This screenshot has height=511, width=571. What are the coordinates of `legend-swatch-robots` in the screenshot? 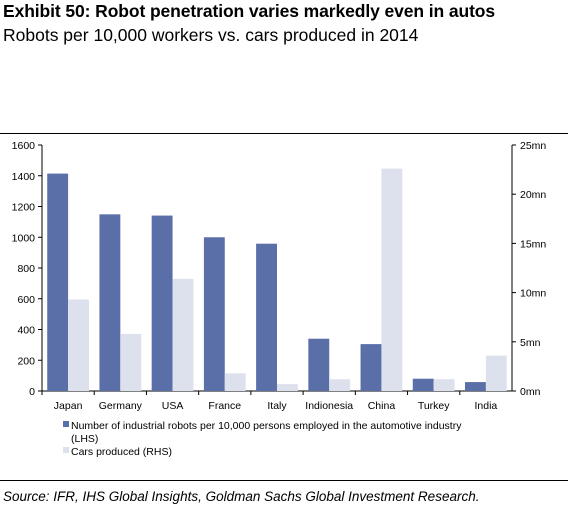 It's located at (66, 424).